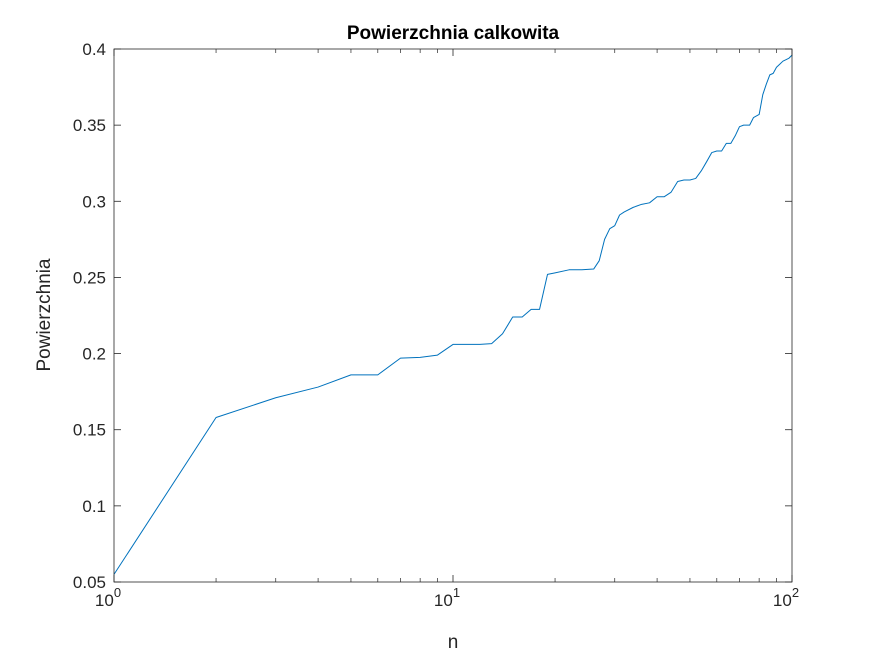 The image size is (875, 656). I want to click on y-tick-label: 0.2, so click(94, 354).